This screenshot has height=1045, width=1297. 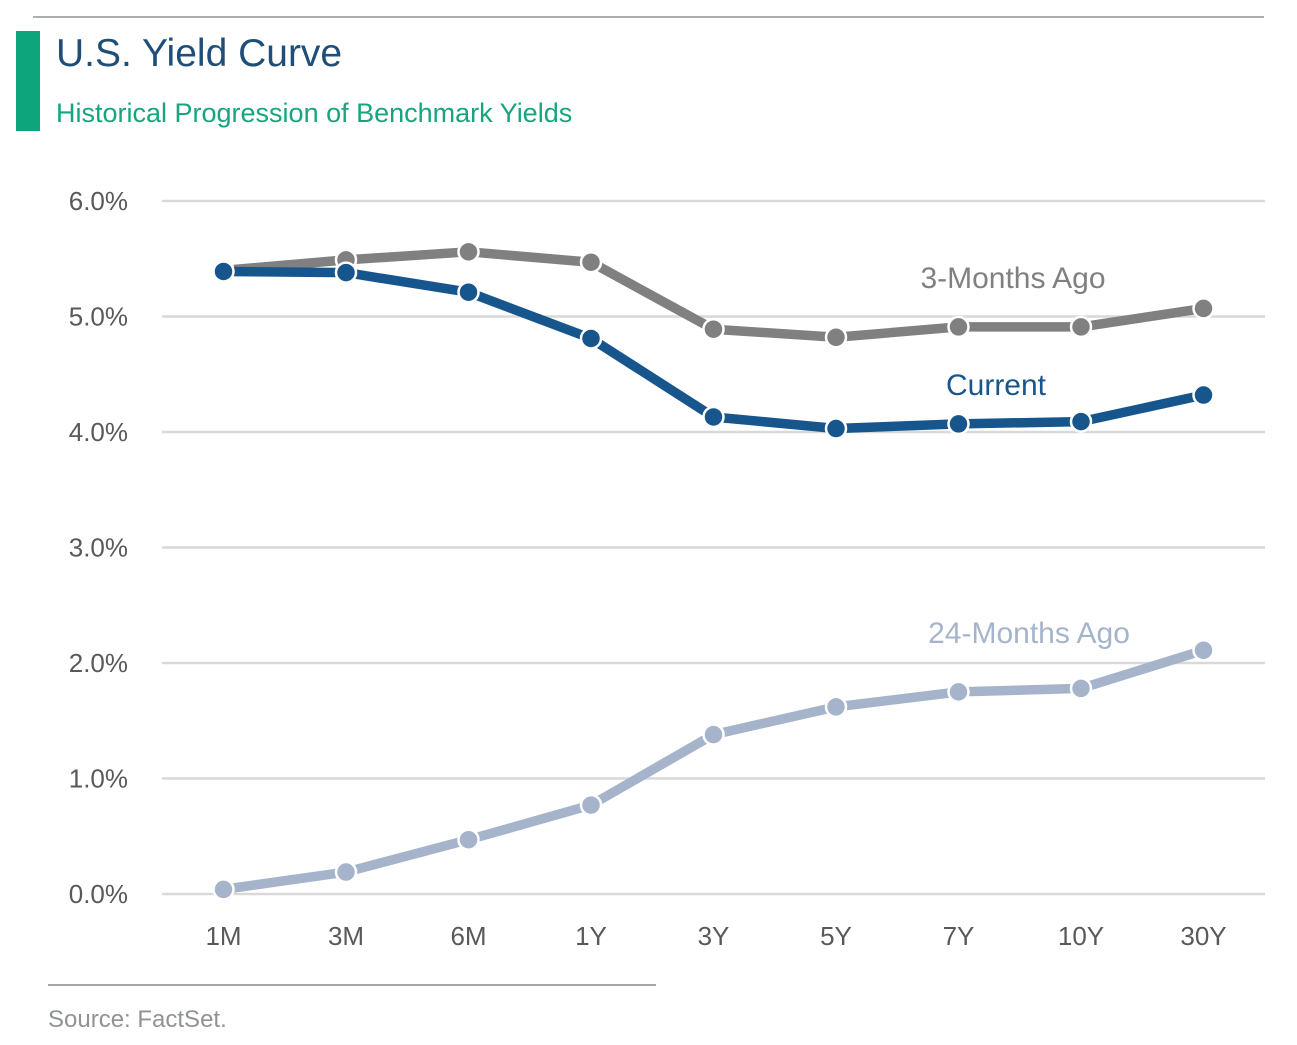 What do you see at coordinates (1203, 650) in the screenshot?
I see `data-point-24-months-ago-30y` at bounding box center [1203, 650].